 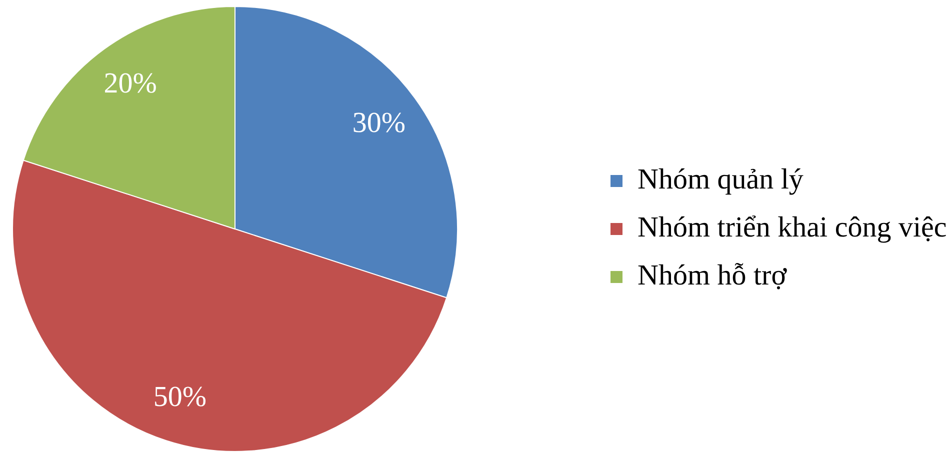 I want to click on legend-label: Nhóm hỗ trợ, so click(x=713, y=276).